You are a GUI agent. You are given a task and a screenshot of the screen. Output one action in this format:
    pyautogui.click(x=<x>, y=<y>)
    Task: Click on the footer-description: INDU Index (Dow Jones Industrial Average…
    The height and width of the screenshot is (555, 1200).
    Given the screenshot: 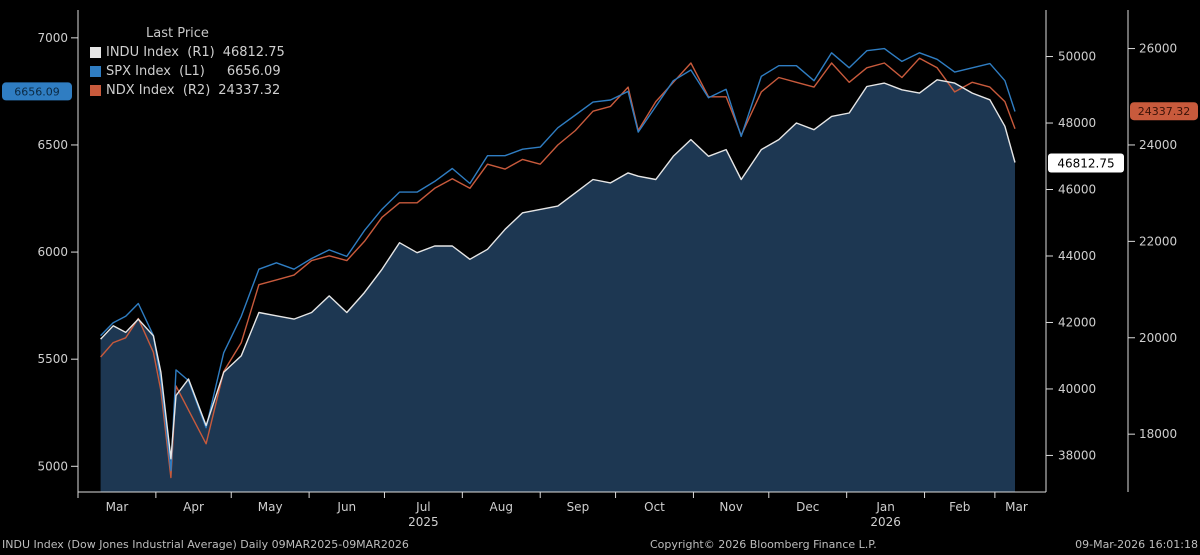 What is the action you would take?
    pyautogui.click(x=205, y=544)
    